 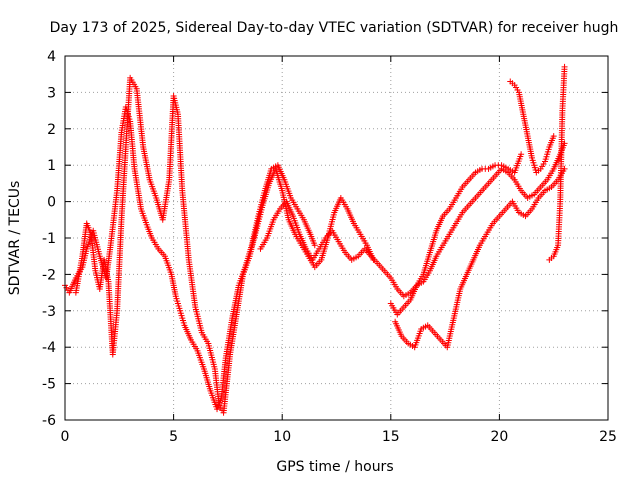 What do you see at coordinates (51, 130) in the screenshot?
I see `y-tick-label: 2` at bounding box center [51, 130].